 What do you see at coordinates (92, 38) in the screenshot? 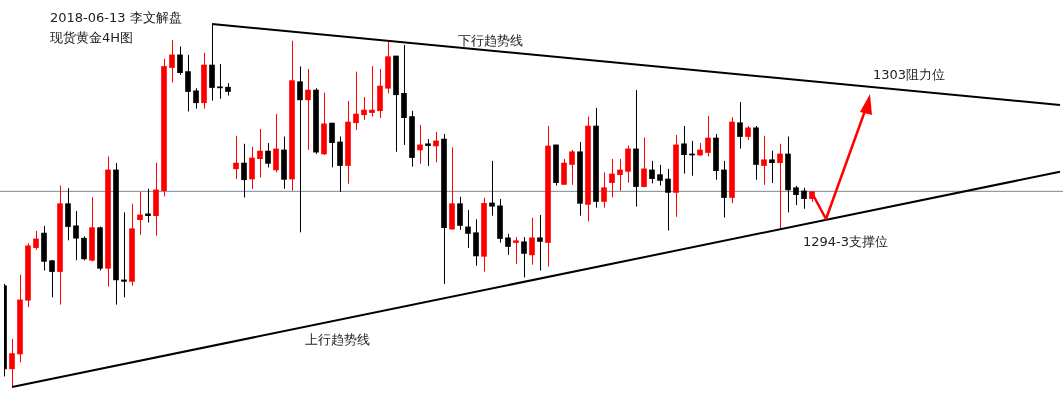
I see `text: 现货黄金4H图` at bounding box center [92, 38].